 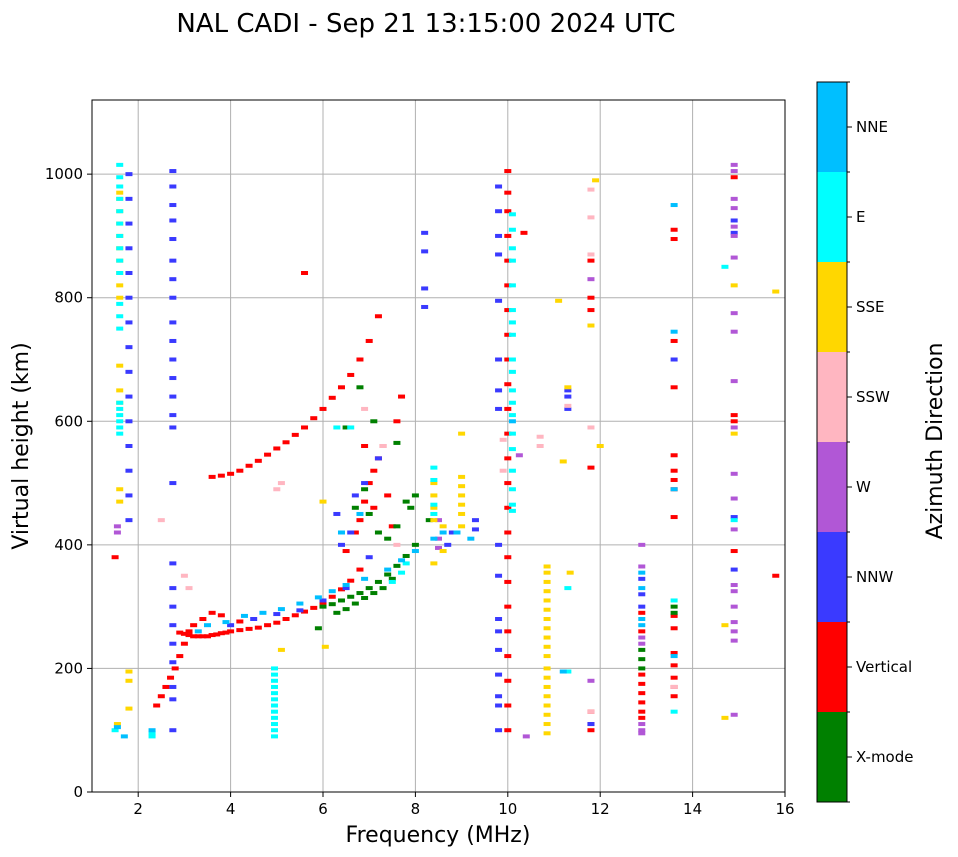 I want to click on colorbar-frame, so click(x=832, y=442).